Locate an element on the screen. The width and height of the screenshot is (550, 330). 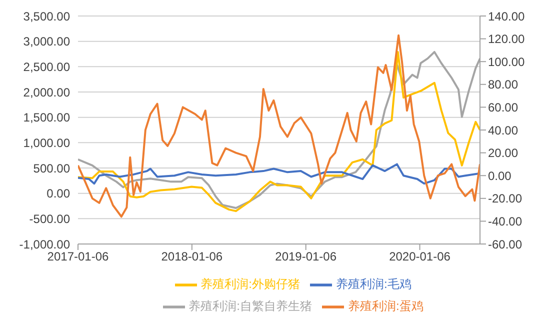
y2-tick-label: -60.00 is located at coordinates (505, 244).